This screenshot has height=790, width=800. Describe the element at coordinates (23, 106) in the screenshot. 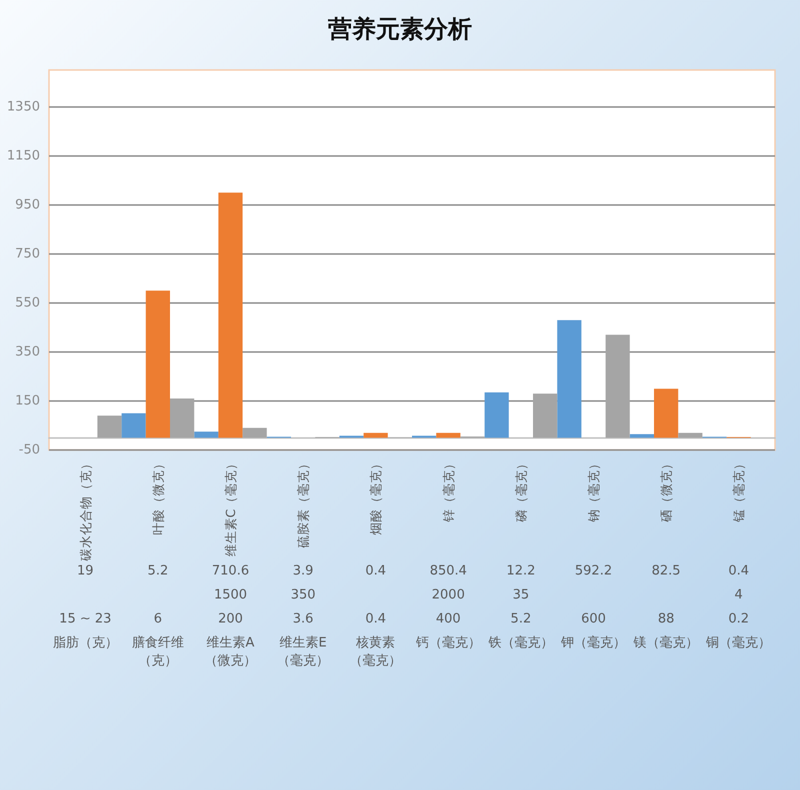

I see `y-tick-label: 1350` at that location.